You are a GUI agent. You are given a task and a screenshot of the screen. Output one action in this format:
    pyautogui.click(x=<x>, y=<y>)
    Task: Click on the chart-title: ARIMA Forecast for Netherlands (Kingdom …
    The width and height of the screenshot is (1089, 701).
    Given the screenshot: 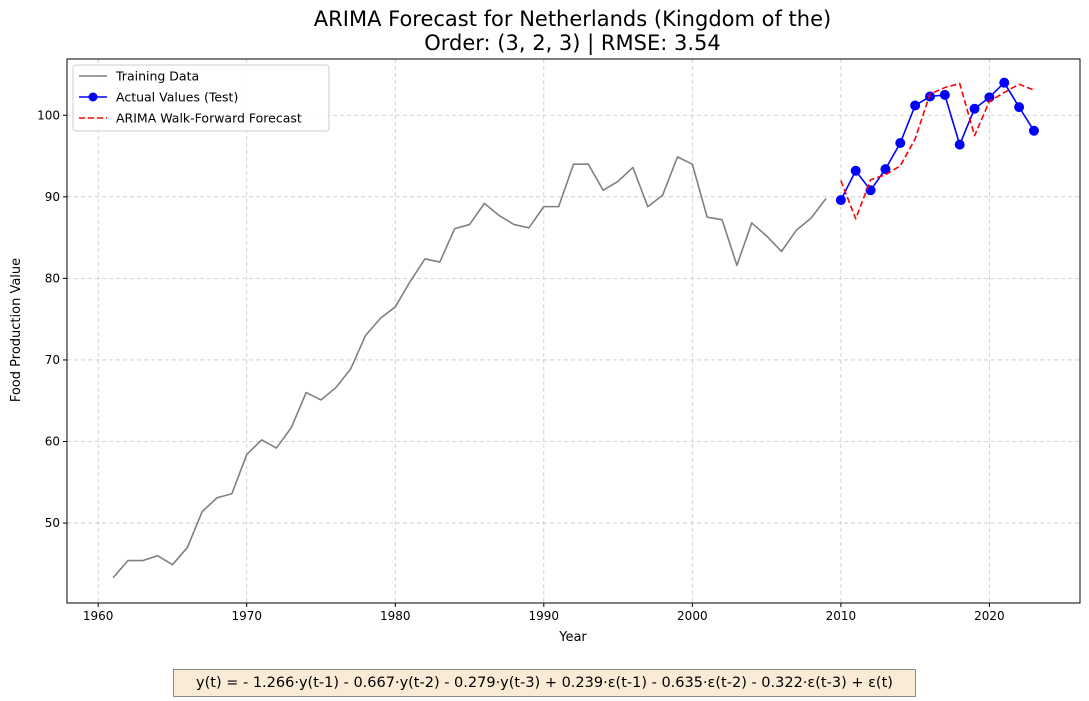 What is the action you would take?
    pyautogui.click(x=572, y=19)
    